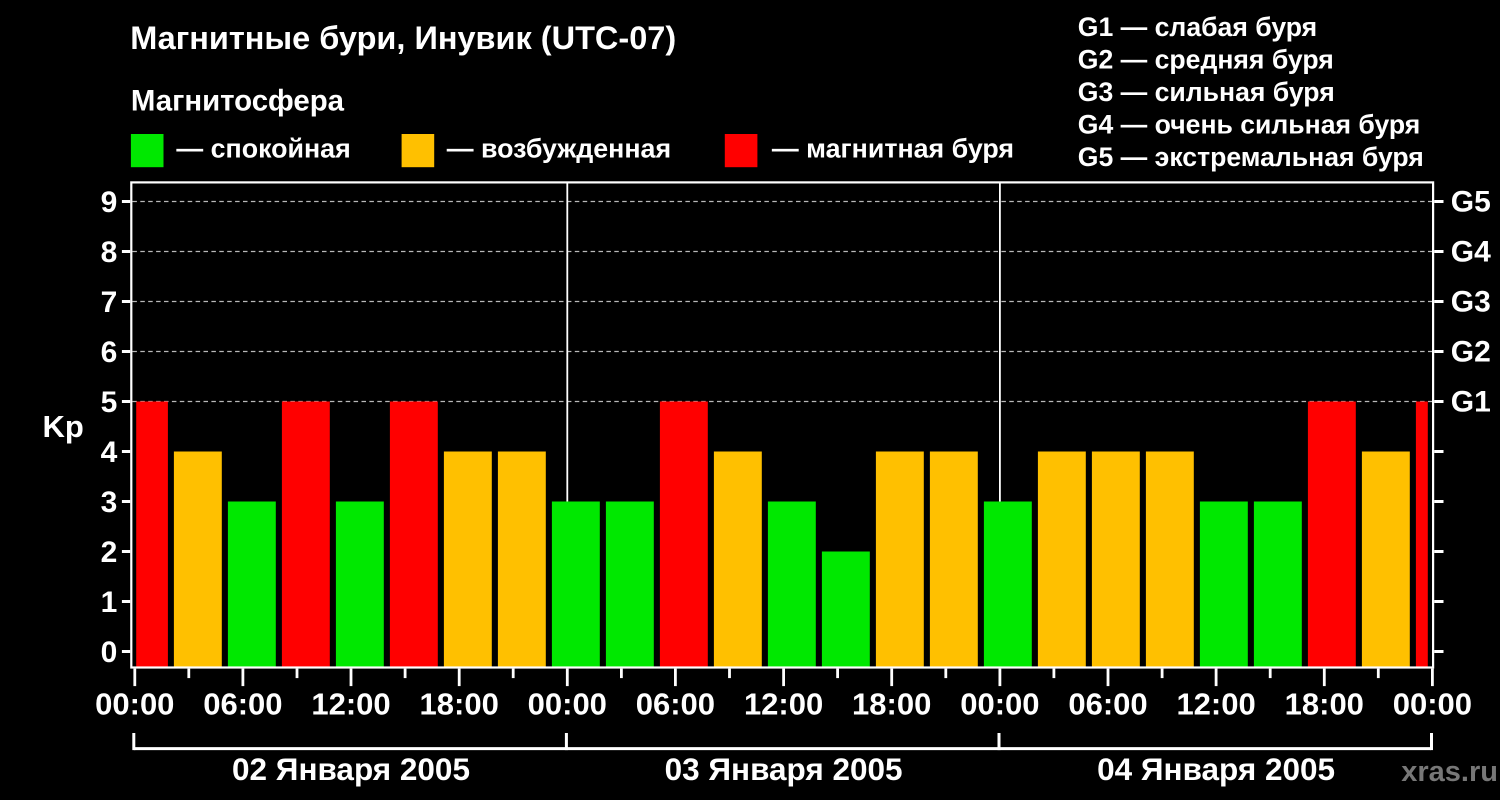 This screenshot has width=1500, height=800. Describe the element at coordinates (109, 252) in the screenshot. I see `svg-text: 8` at that location.